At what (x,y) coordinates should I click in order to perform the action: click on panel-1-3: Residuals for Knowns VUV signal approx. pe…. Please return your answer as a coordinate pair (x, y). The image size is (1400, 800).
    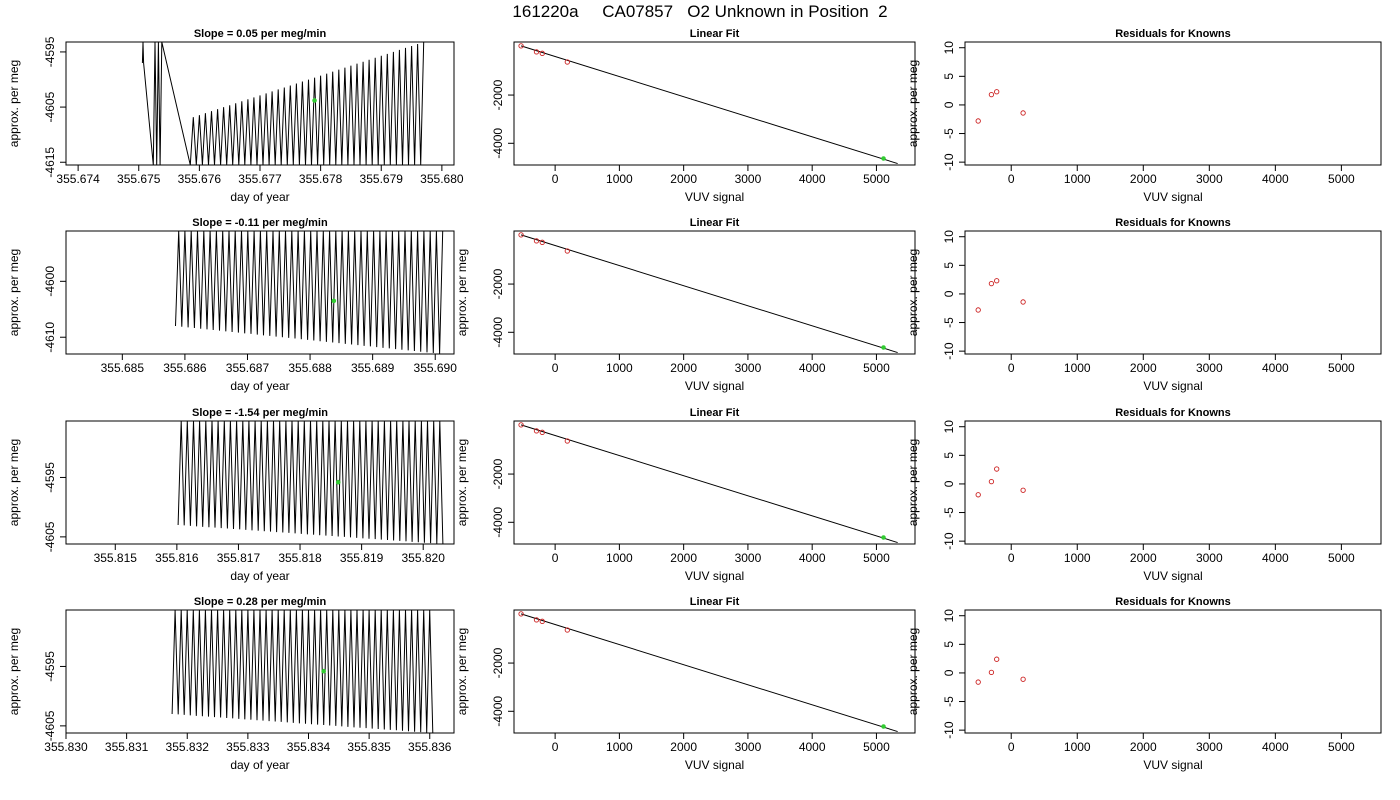
    Looking at the image, I should click on (1144, 116).